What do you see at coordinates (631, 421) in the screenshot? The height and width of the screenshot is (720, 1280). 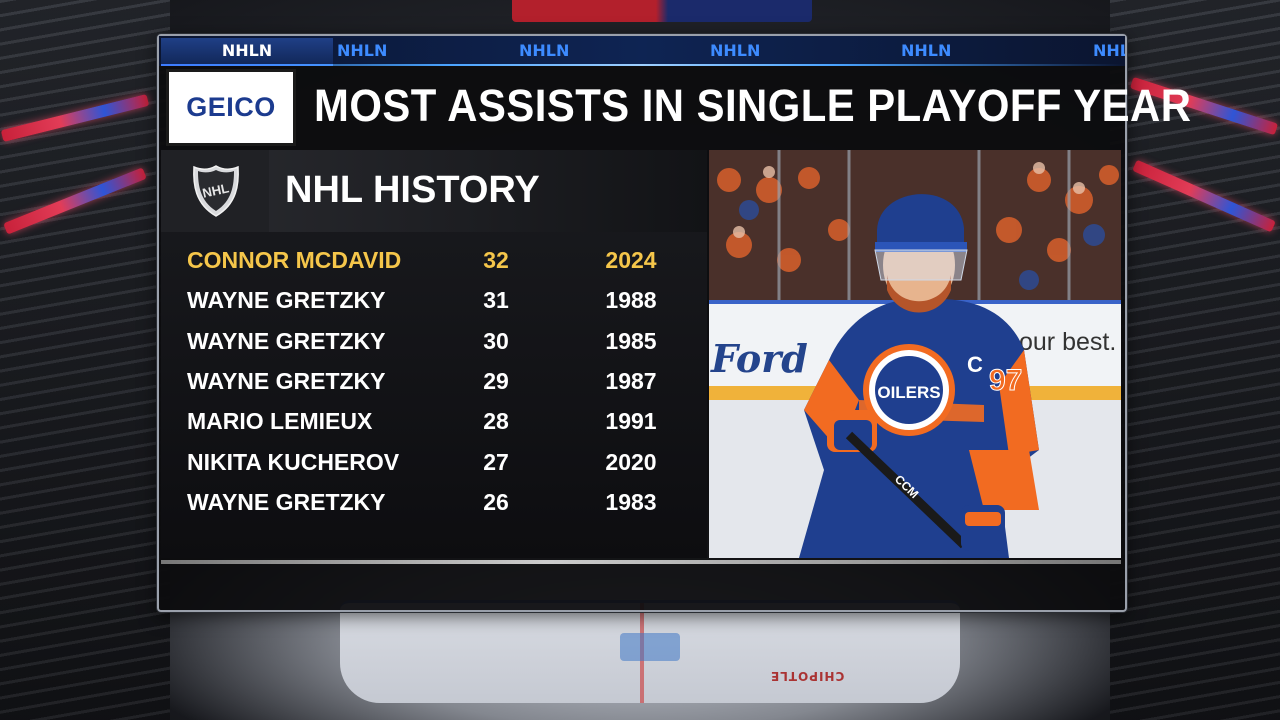 I see `season-year: 1991` at bounding box center [631, 421].